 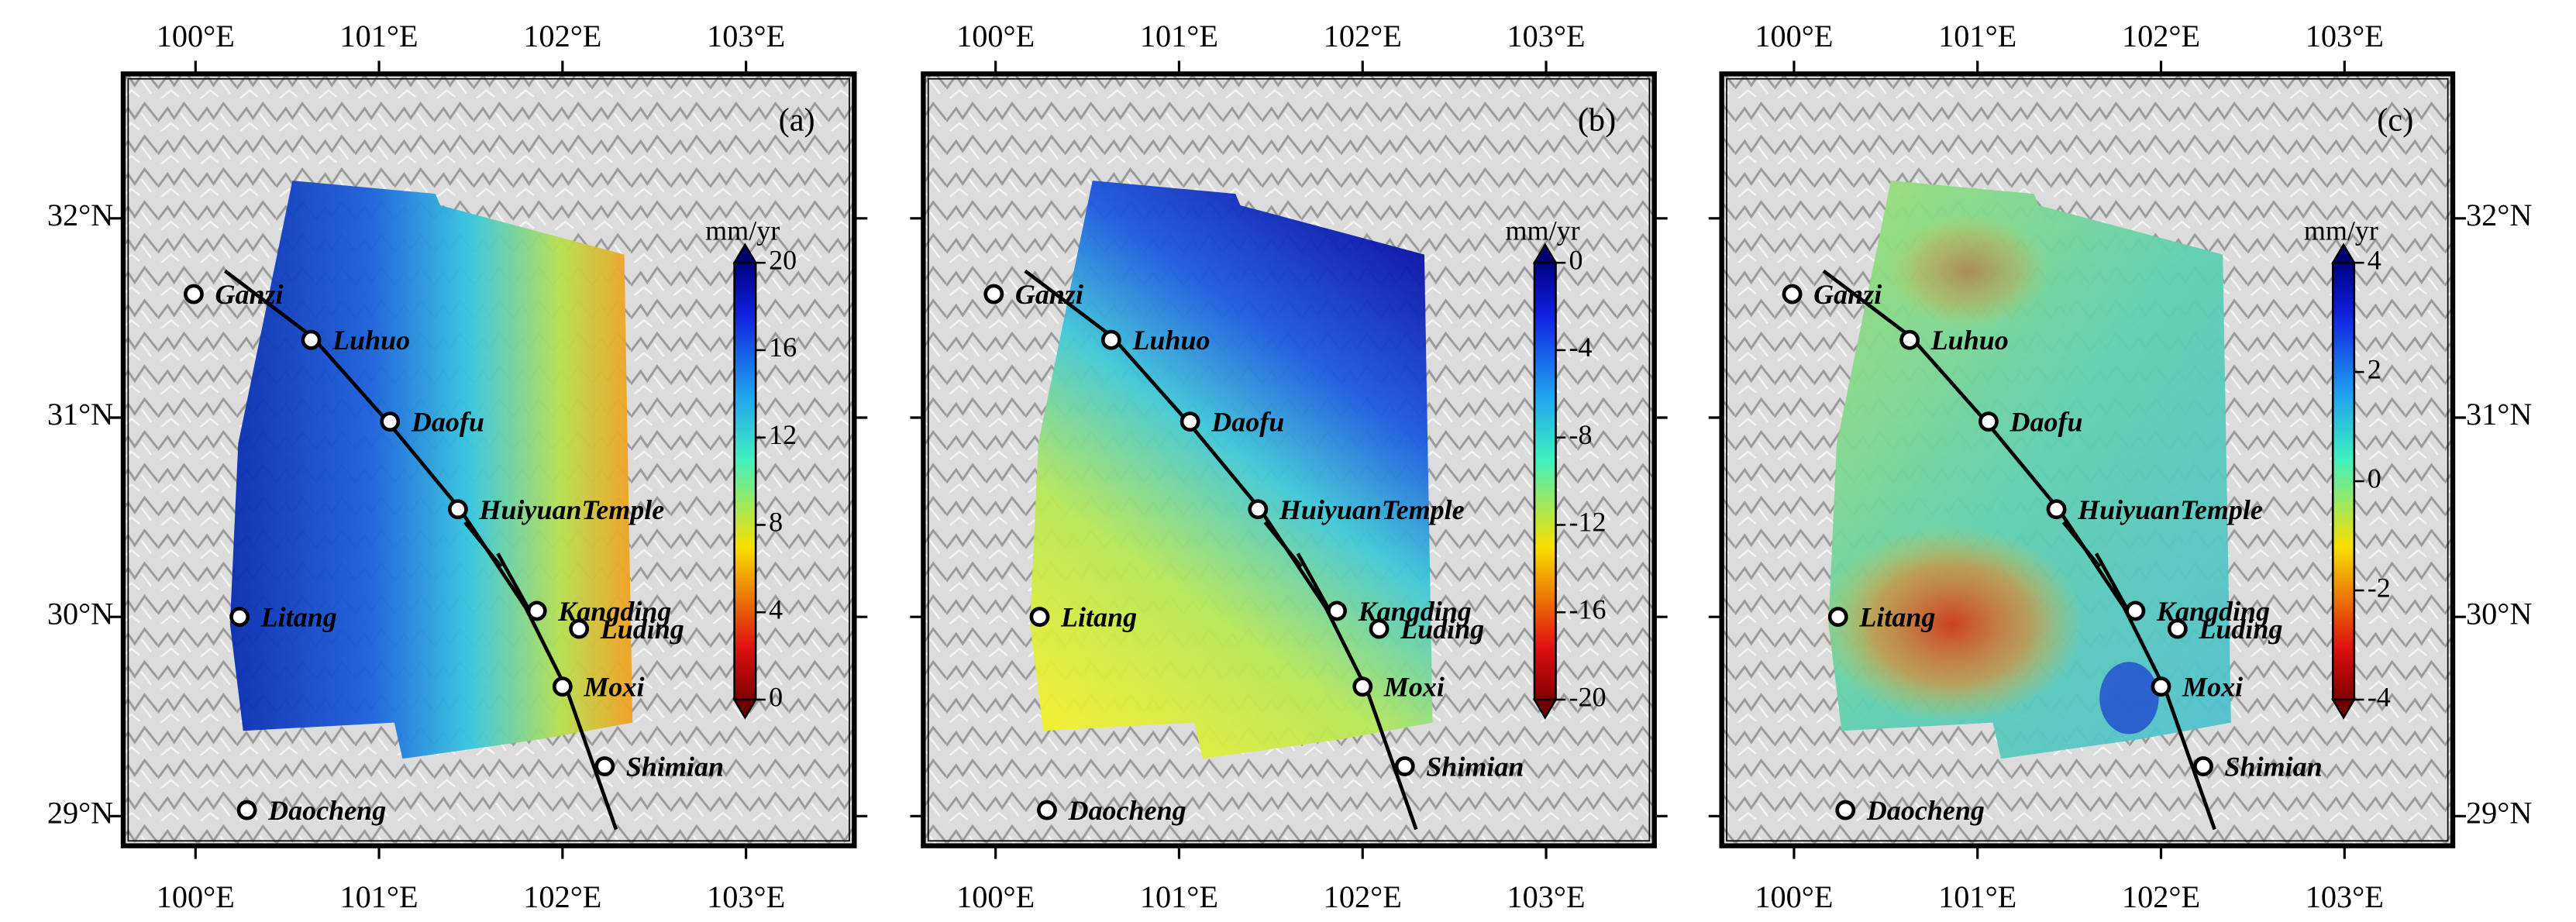 What do you see at coordinates (2499, 613) in the screenshot?
I see `lat-tick-label: 30°N` at bounding box center [2499, 613].